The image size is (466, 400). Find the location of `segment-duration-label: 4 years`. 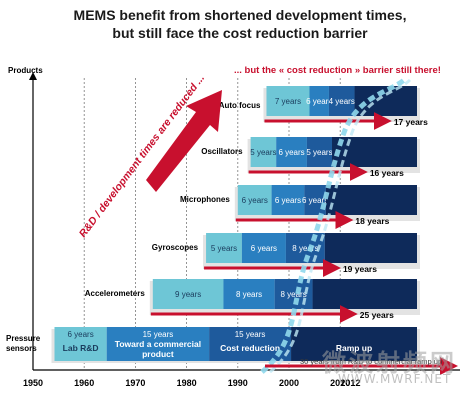

segment-duration-label: 4 years is located at coordinates (342, 101).